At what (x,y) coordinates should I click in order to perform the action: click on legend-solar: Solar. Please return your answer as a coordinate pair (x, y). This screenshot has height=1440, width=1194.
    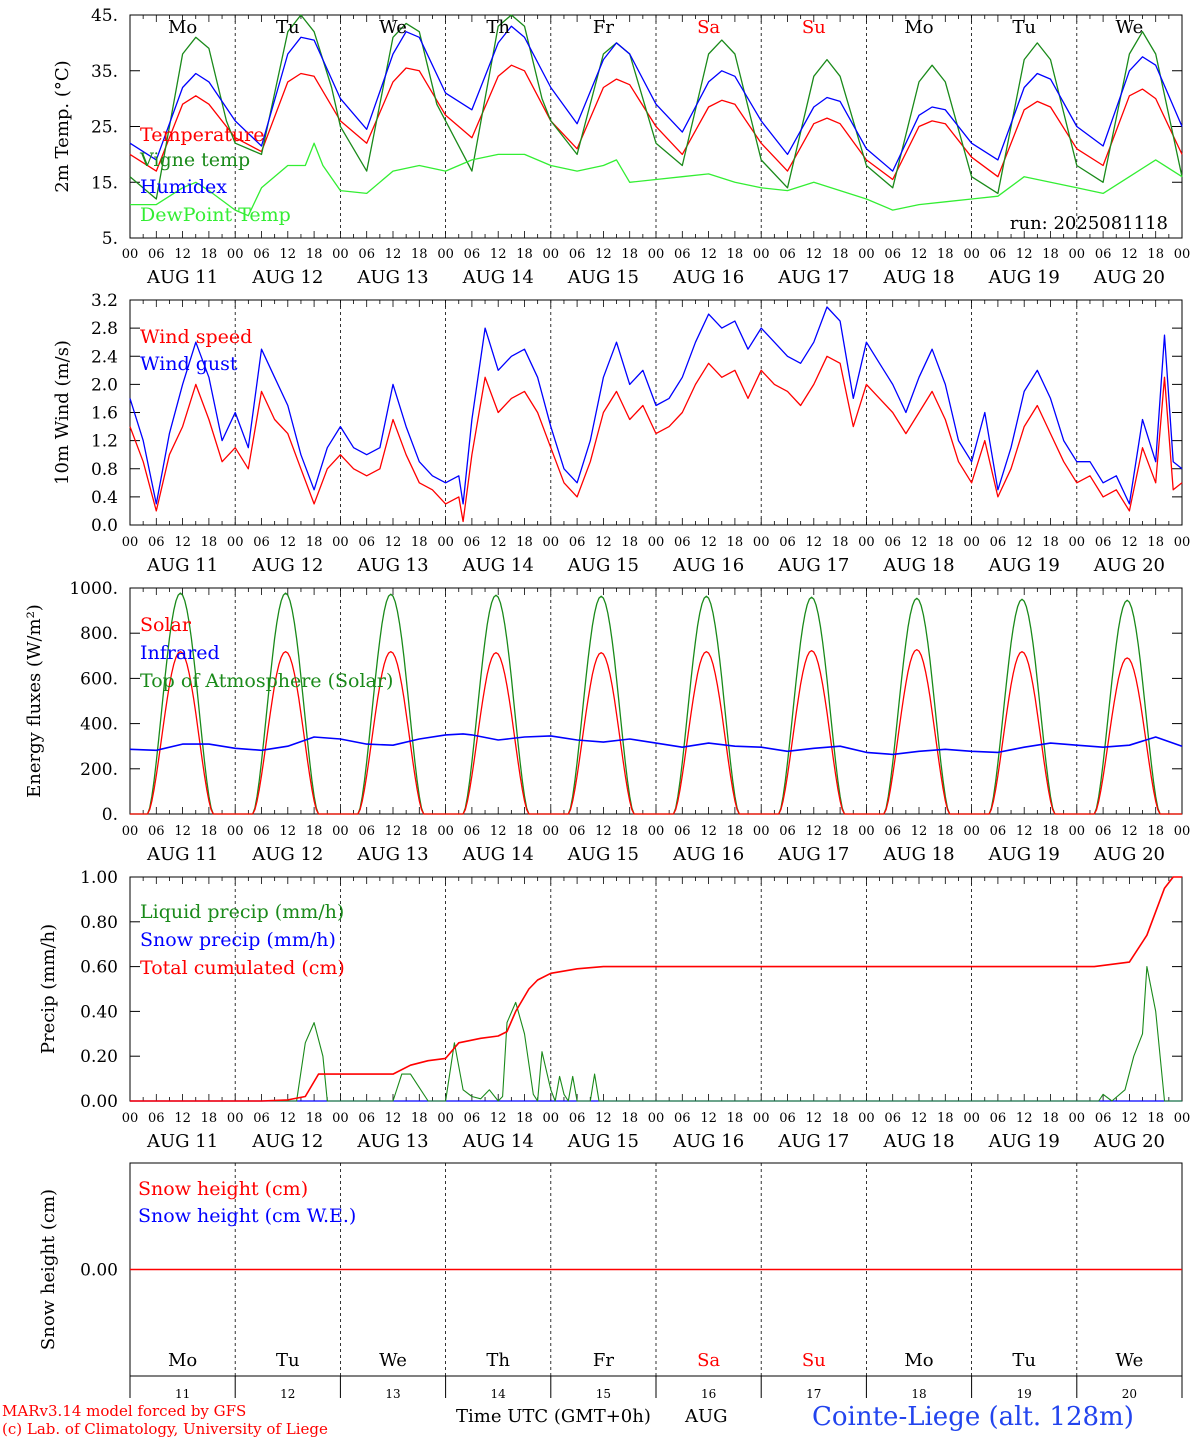
    Looking at the image, I should click on (166, 625).